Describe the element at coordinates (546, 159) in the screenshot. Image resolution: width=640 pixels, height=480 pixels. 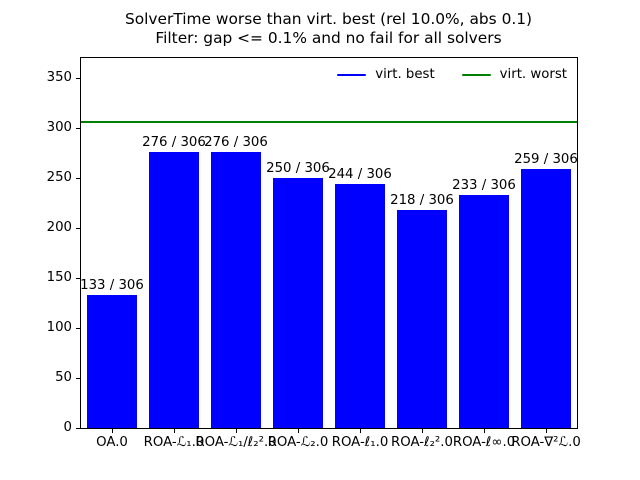
I see `bar-value-label: 259 / 306` at that location.